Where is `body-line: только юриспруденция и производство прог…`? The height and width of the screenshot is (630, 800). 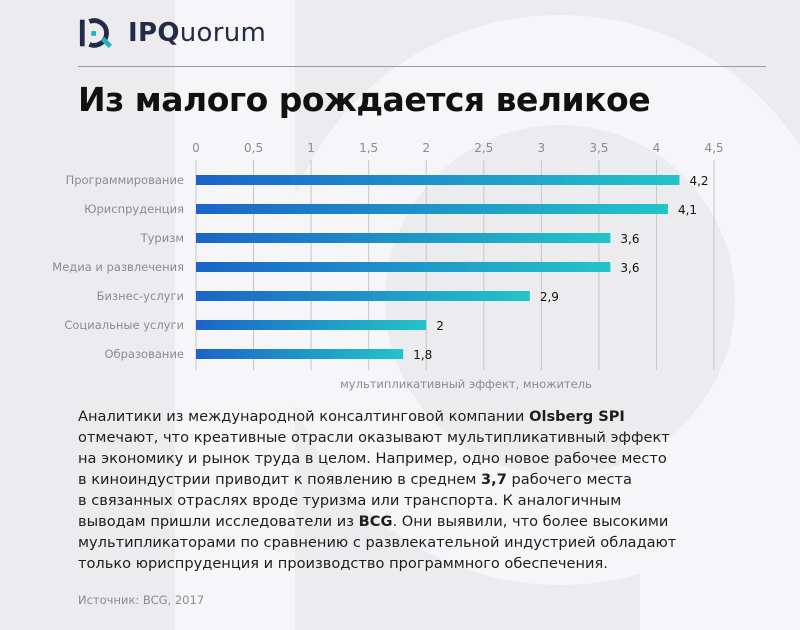
body-line: только юриспруденция и производство прог… is located at coordinates (423, 563).